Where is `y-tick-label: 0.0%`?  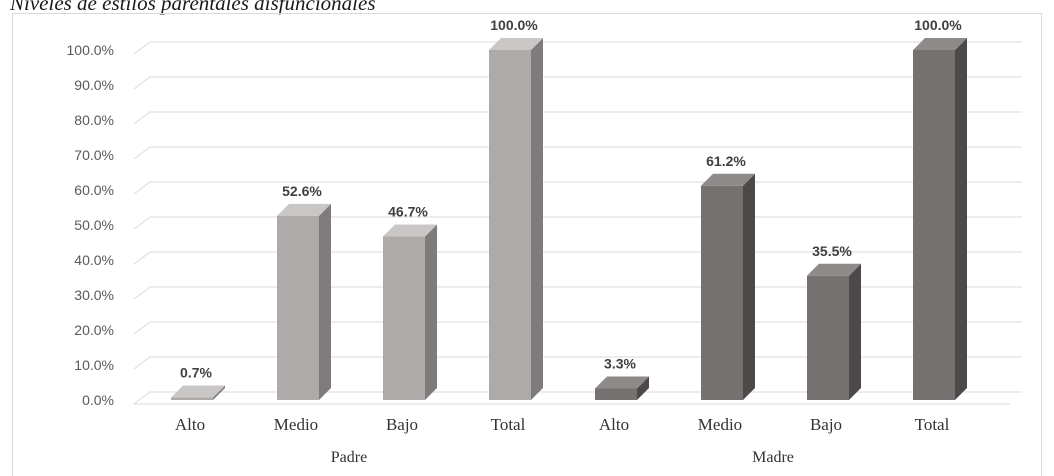
y-tick-label: 0.0% is located at coordinates (98, 400).